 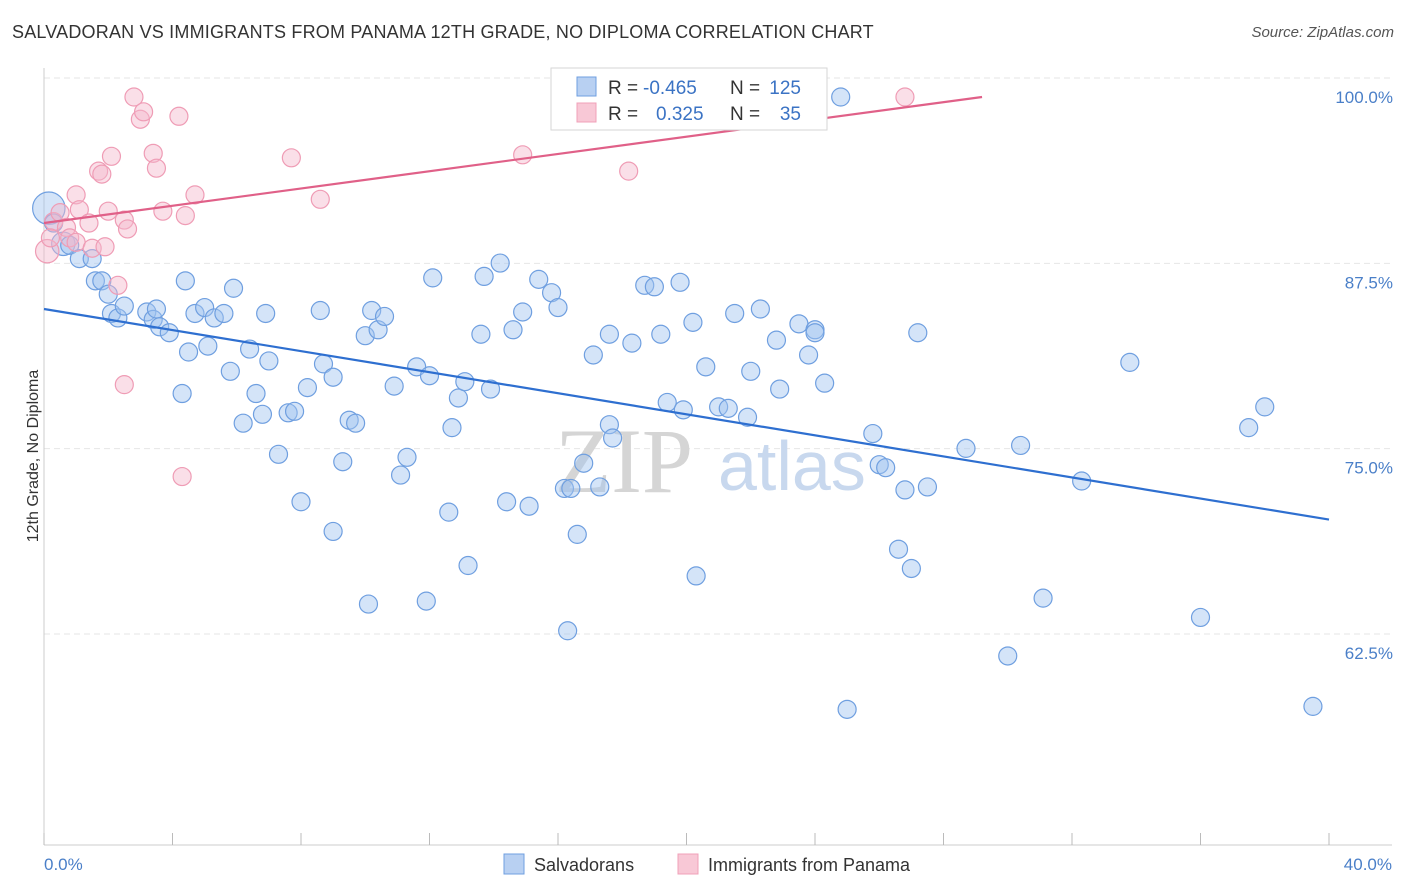 I want to click on stats-legend-box, so click(x=689, y=99).